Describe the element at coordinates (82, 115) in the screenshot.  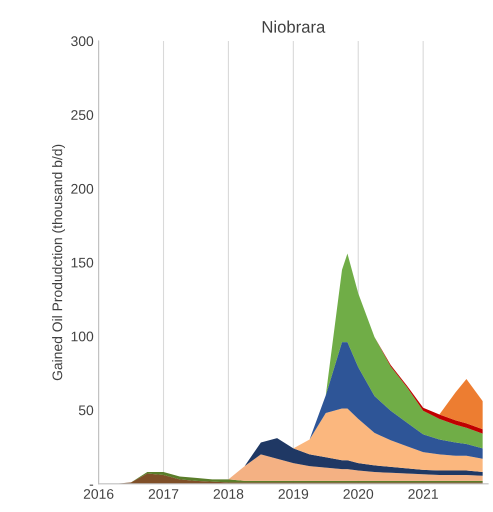
I see `y-tick-label: 250` at that location.